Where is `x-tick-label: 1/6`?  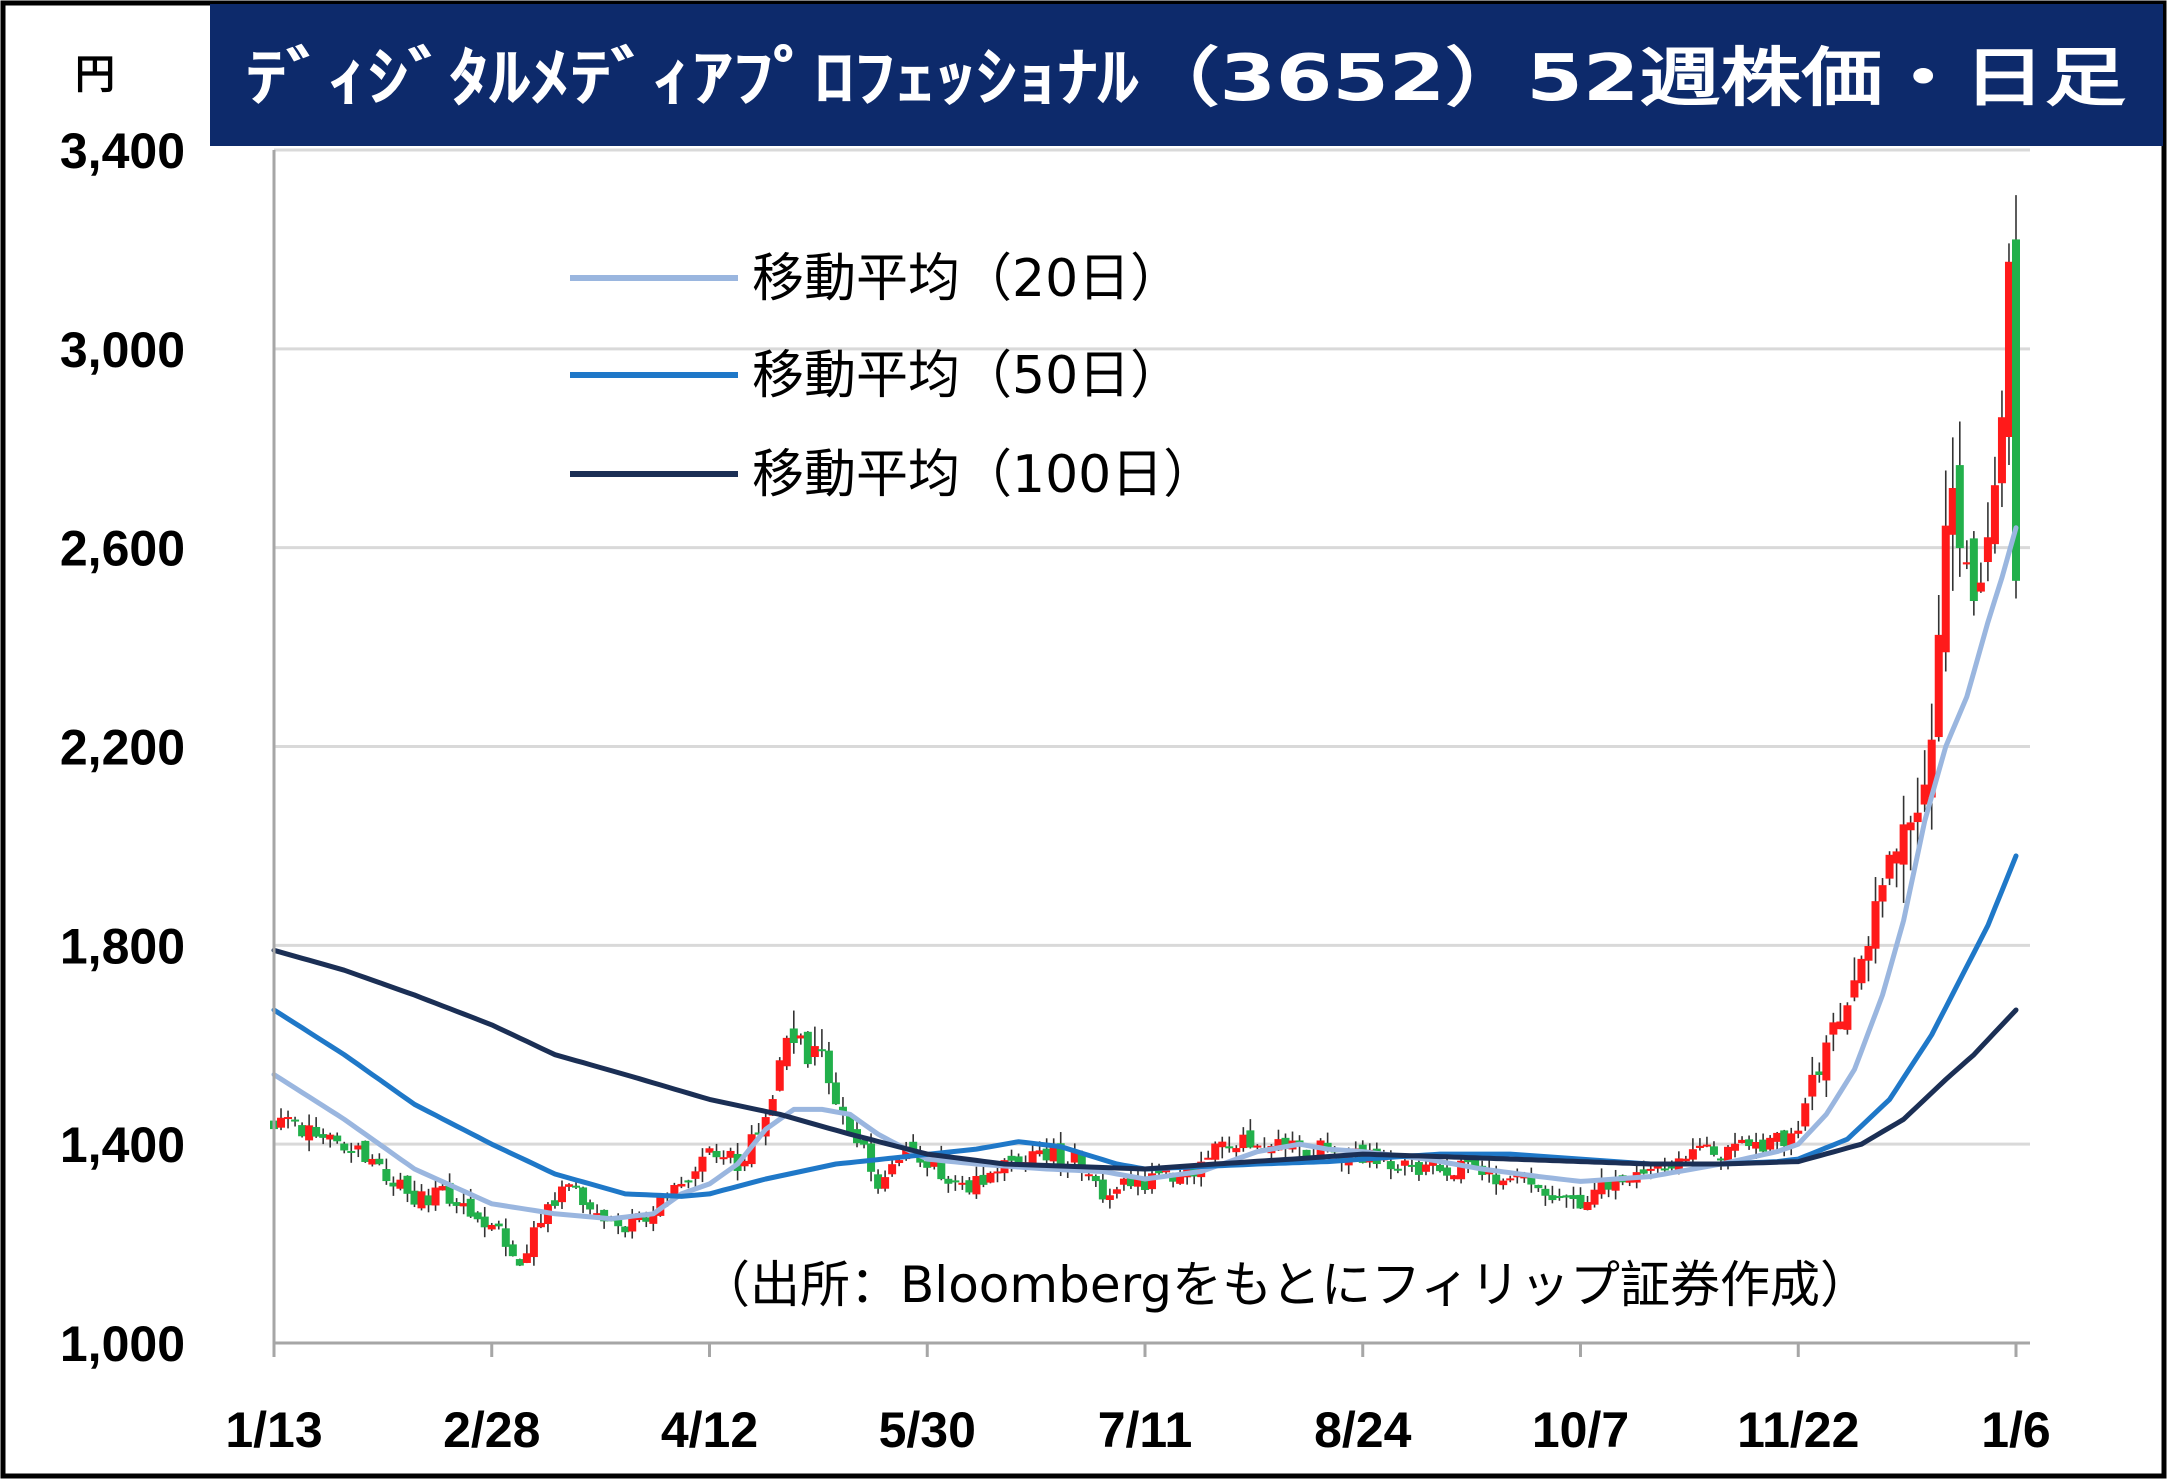 x-tick-label: 1/6 is located at coordinates (2016, 1430).